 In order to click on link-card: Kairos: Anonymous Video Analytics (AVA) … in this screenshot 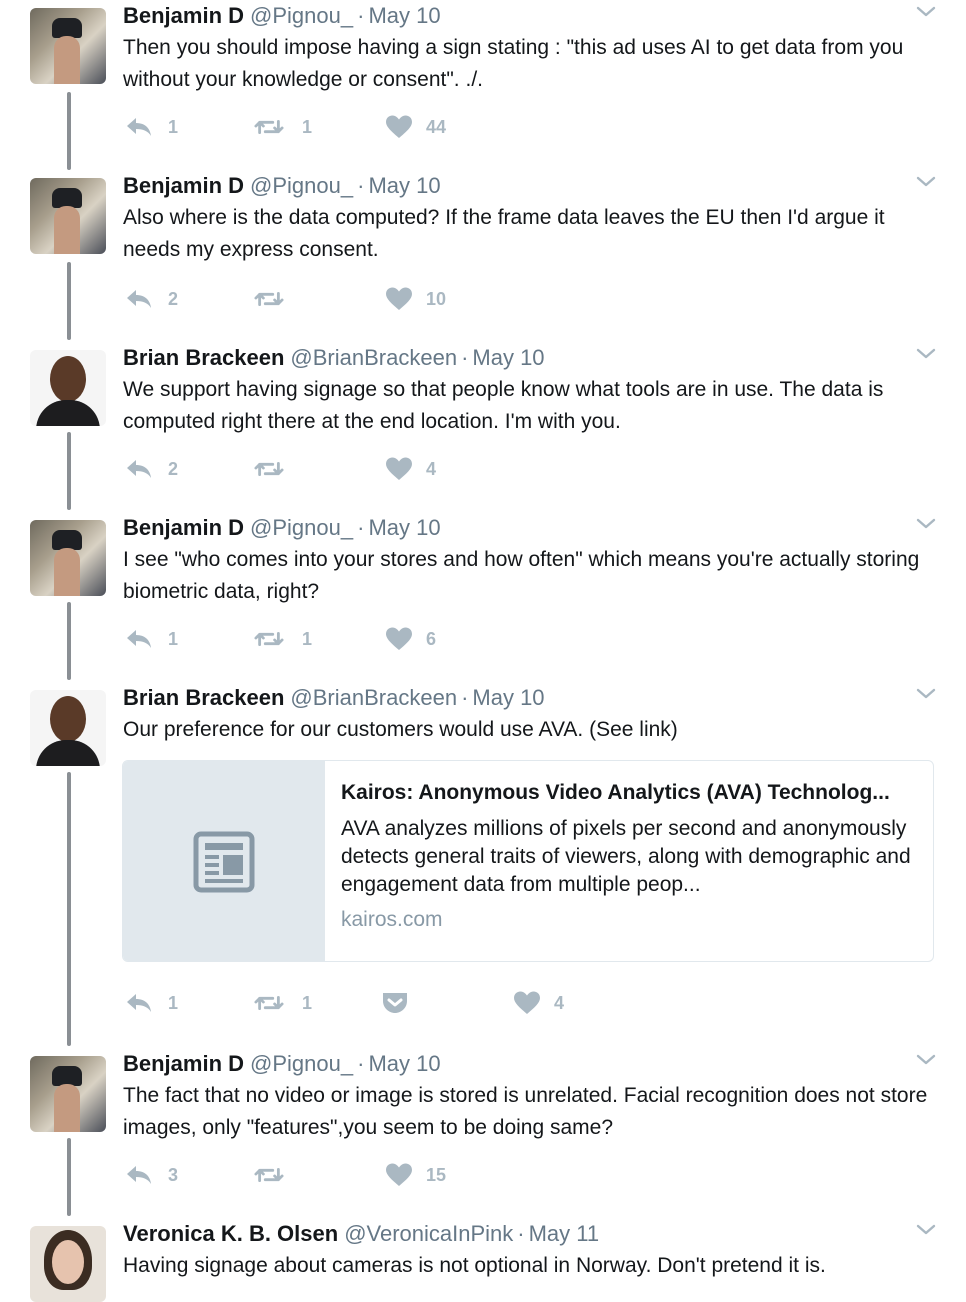, I will do `click(528, 861)`.